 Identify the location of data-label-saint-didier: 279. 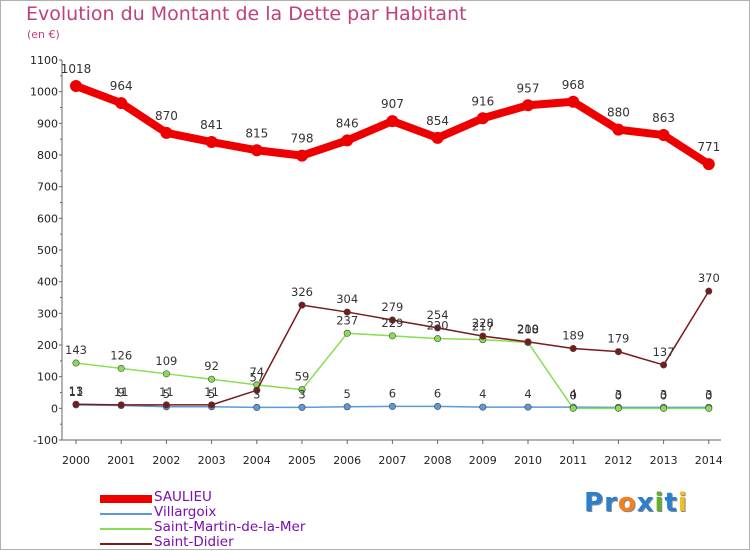
(392, 307).